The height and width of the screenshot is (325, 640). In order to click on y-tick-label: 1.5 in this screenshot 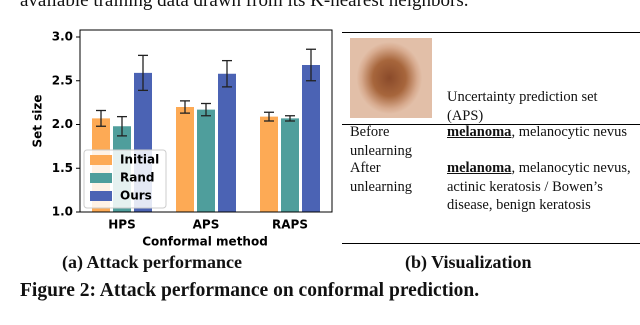, I will do `click(62, 168)`.